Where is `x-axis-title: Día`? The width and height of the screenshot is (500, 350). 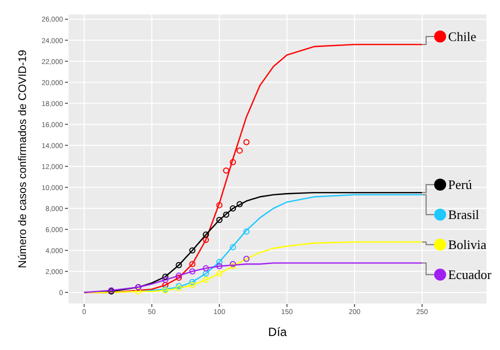 x-axis-title: Día is located at coordinates (278, 332).